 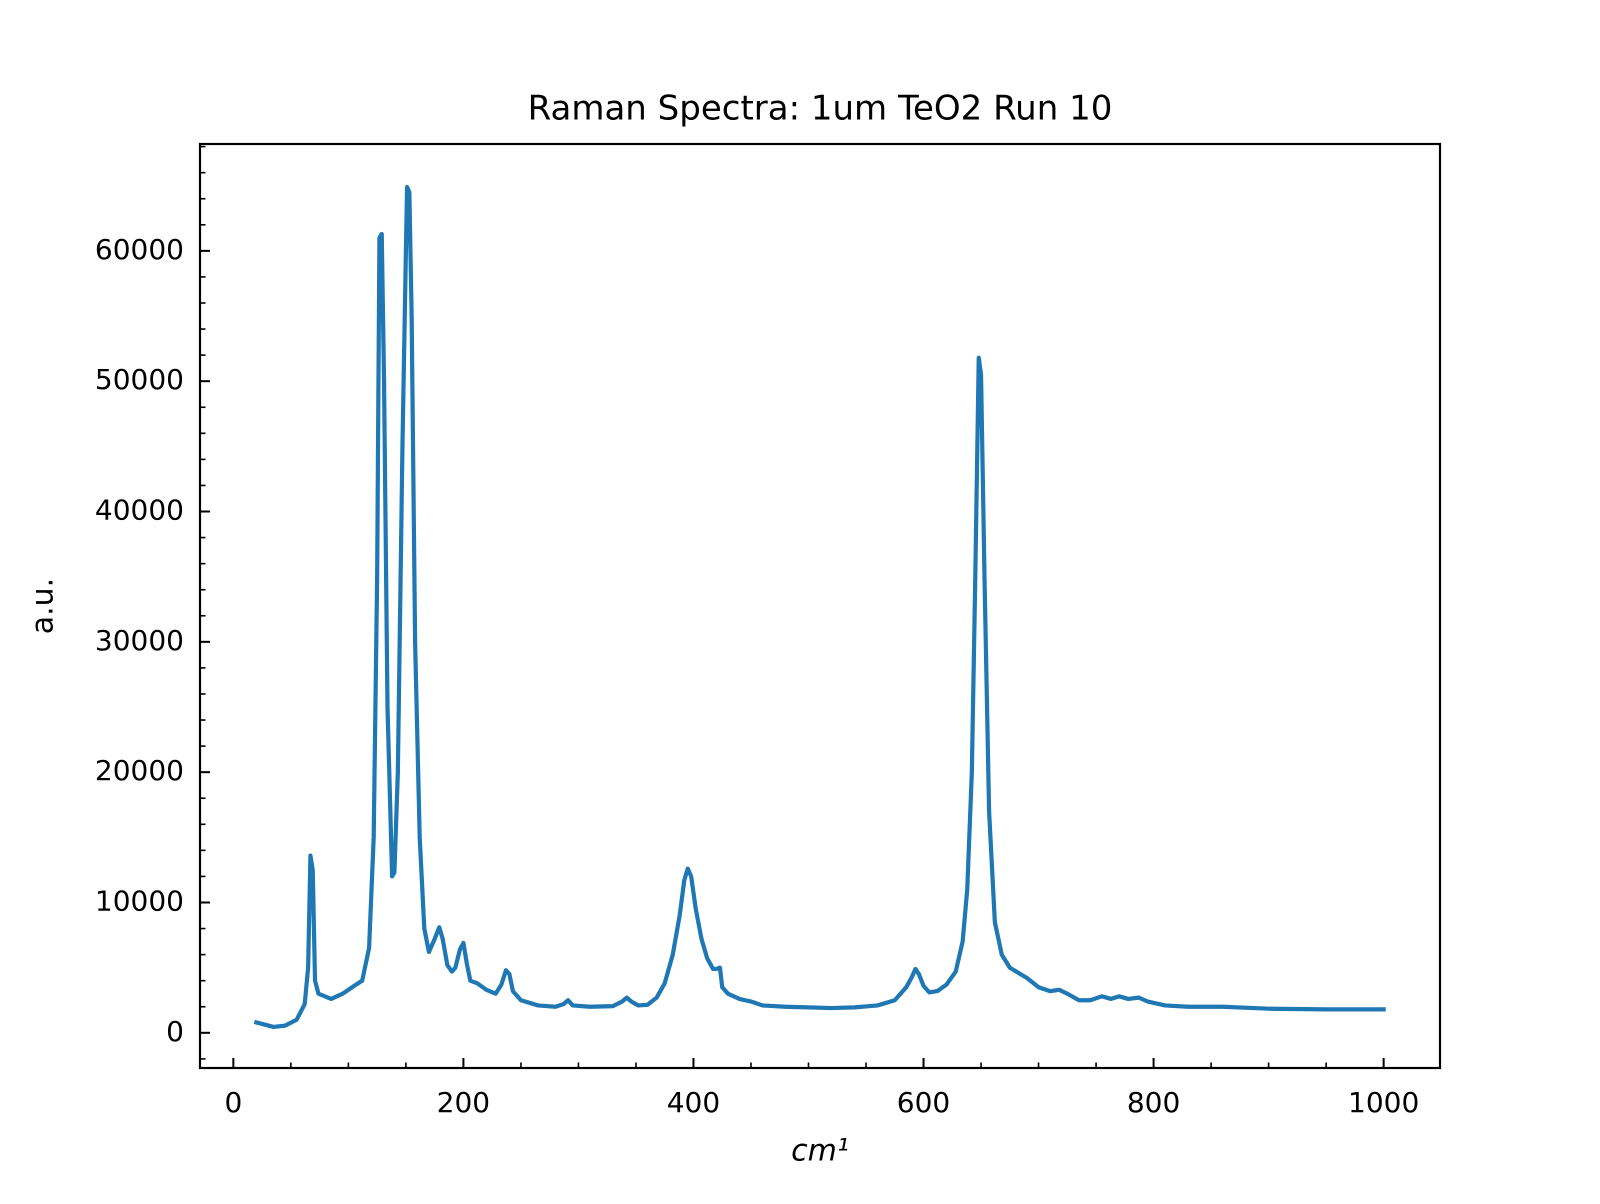 What do you see at coordinates (233, 1102) in the screenshot?
I see `x-tick-label: 0` at bounding box center [233, 1102].